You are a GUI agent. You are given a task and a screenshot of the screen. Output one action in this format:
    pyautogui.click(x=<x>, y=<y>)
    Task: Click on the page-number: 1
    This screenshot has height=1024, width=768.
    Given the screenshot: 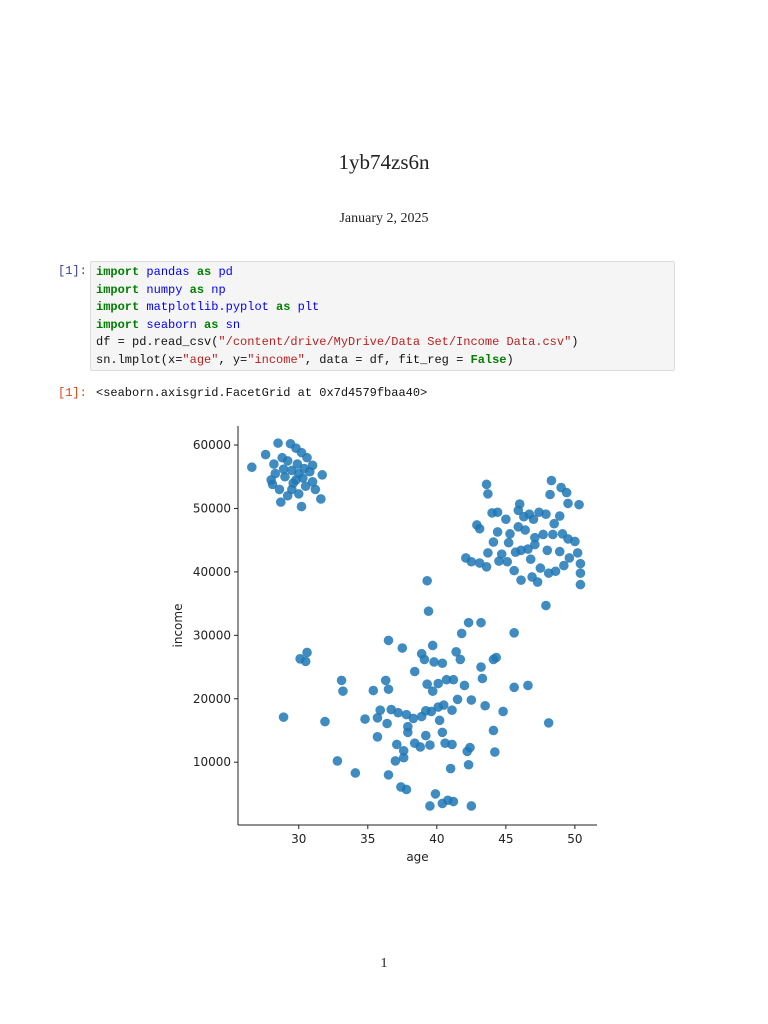 What is the action you would take?
    pyautogui.click(x=384, y=963)
    